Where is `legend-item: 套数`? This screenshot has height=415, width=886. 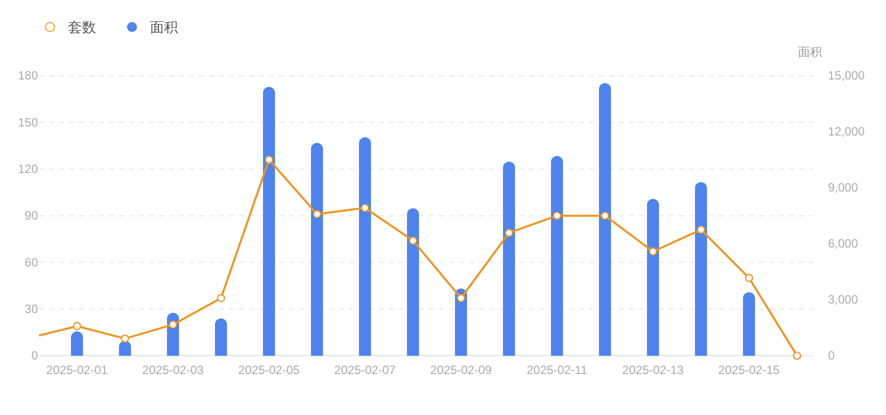 legend-item: 套数 is located at coordinates (70, 27).